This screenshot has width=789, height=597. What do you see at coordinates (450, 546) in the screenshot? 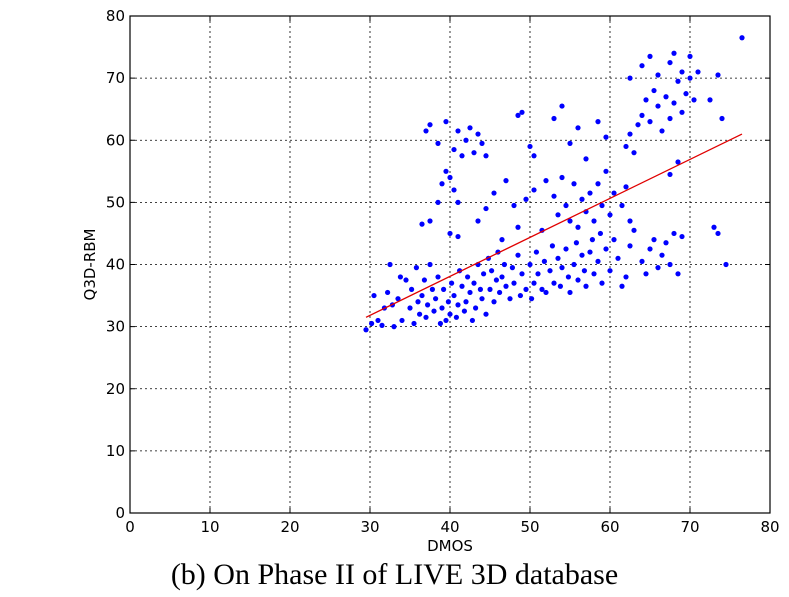
I see `x-axis-label: DMOS` at bounding box center [450, 546].